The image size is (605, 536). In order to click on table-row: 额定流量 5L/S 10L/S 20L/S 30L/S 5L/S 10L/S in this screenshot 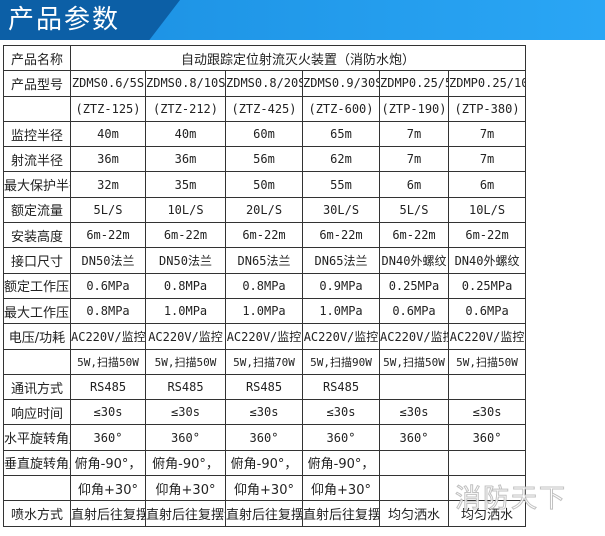, I will do `click(303, 210)`.